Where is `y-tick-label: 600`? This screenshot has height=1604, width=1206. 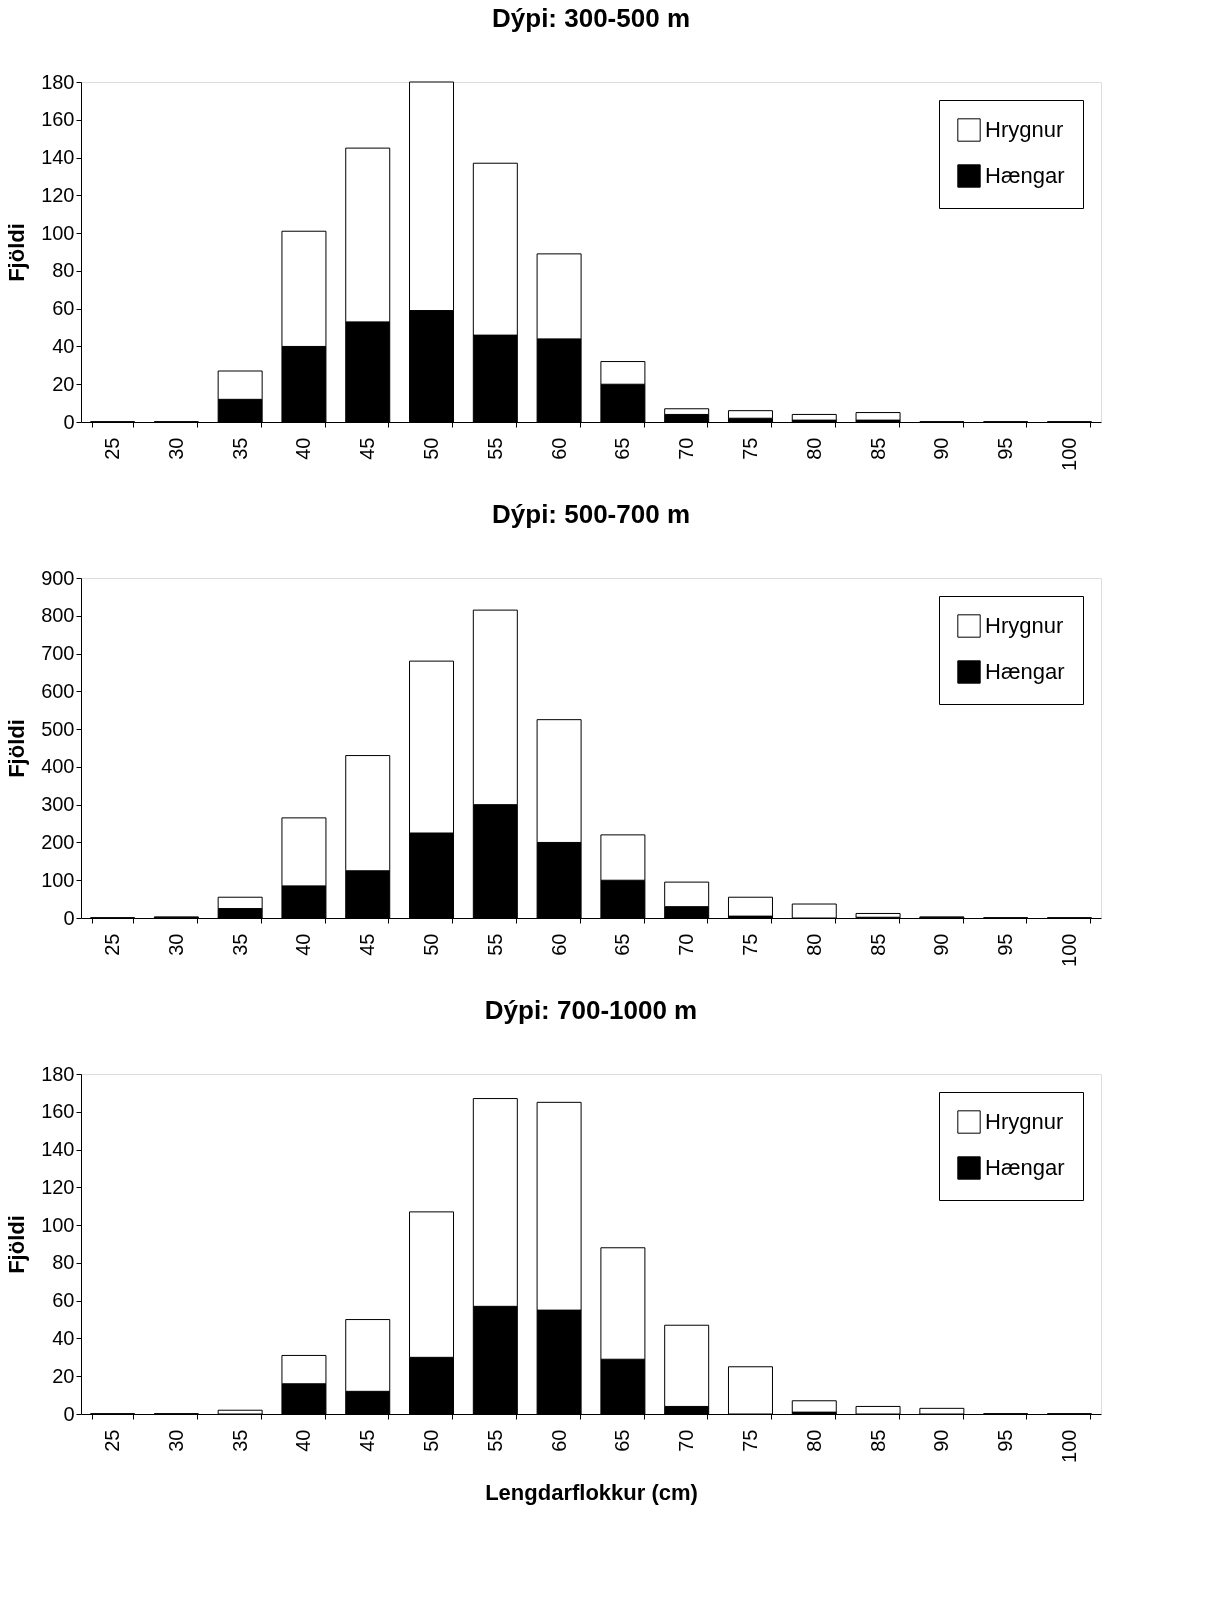 y-tick-label: 600 is located at coordinates (58, 690).